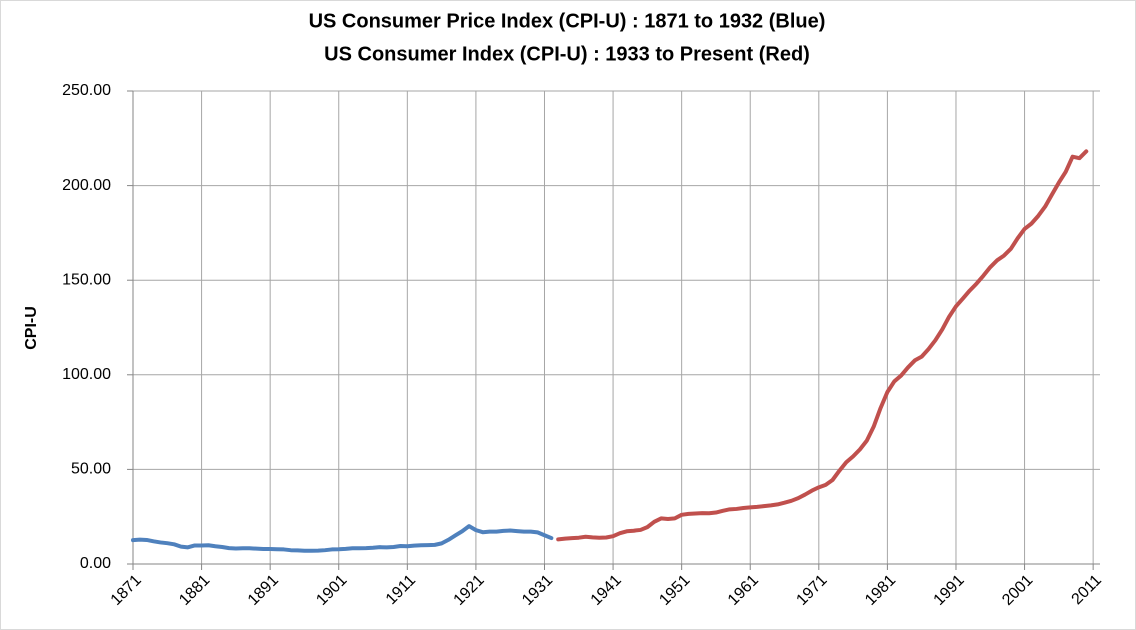 The image size is (1136, 630). I want to click on y-tick-label: 150.00, so click(86, 279).